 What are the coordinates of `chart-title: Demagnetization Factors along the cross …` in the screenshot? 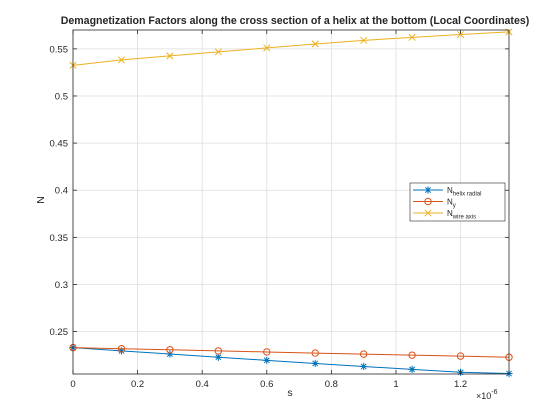 It's located at (295, 21).